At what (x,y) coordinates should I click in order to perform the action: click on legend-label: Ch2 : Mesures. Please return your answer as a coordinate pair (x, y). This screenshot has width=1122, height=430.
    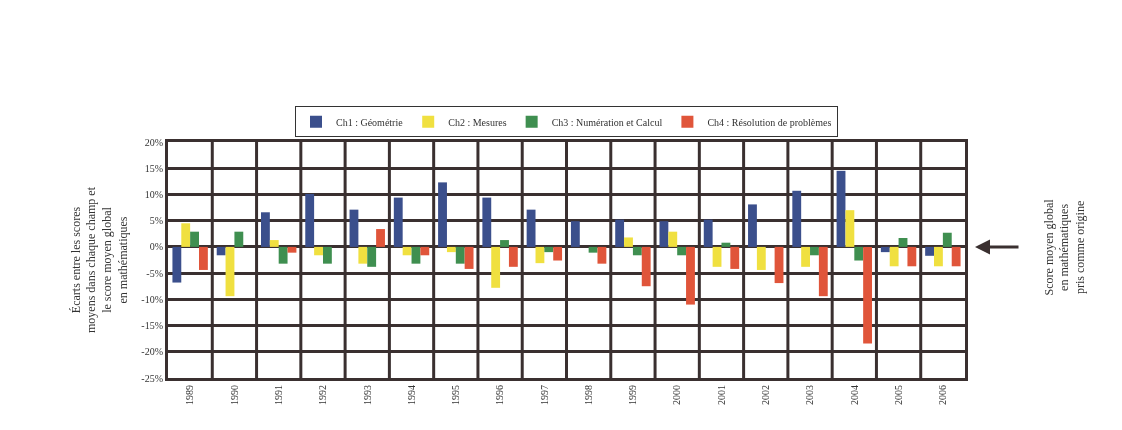
    Looking at the image, I should click on (477, 122).